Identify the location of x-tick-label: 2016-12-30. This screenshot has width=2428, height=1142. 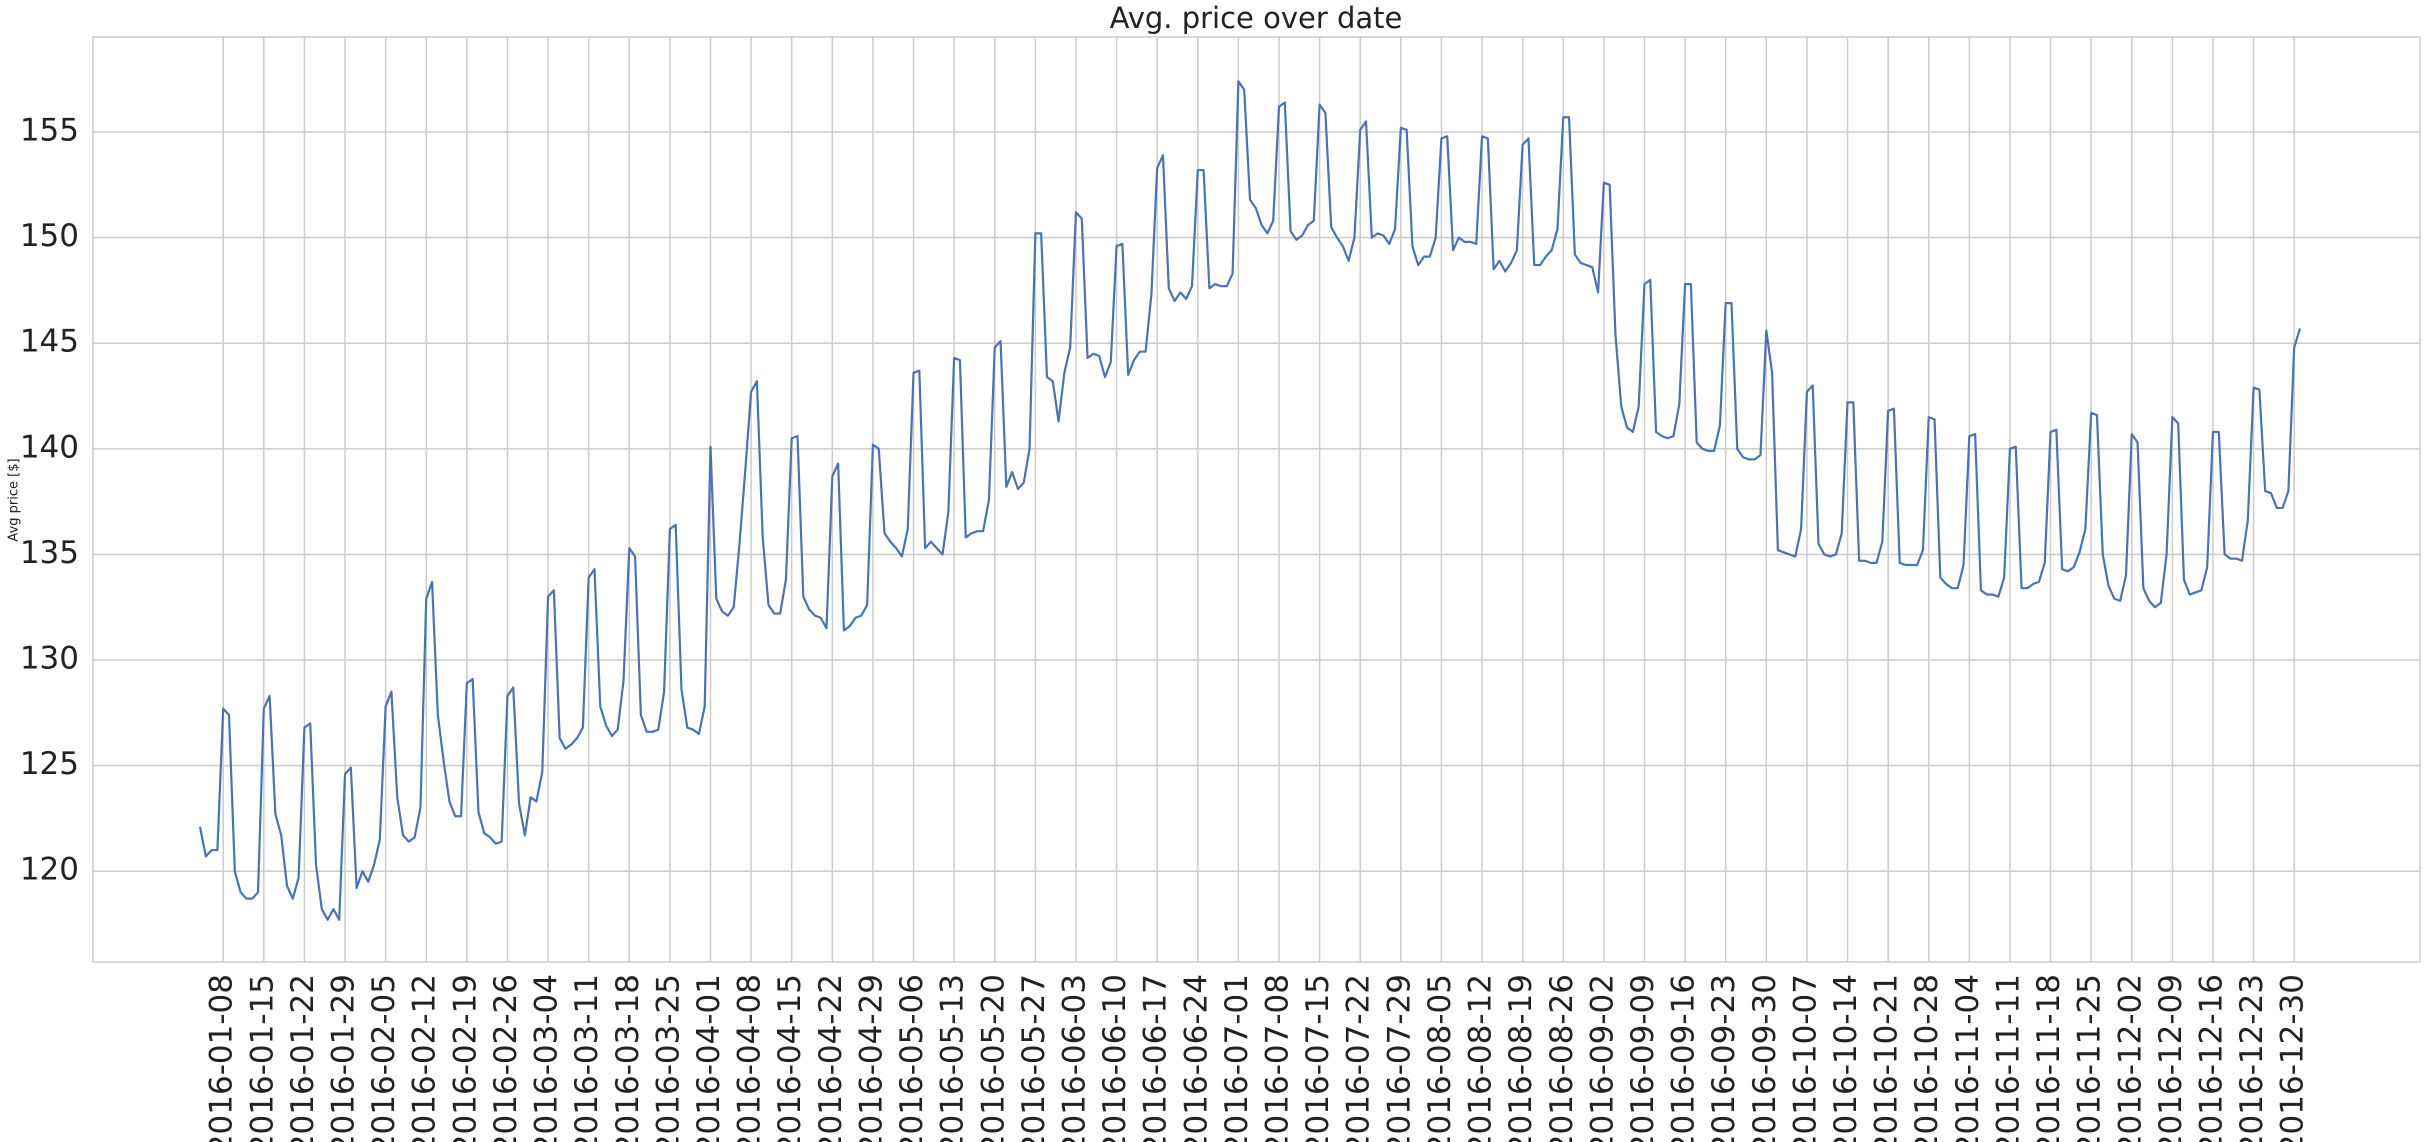
(2293, 1058).